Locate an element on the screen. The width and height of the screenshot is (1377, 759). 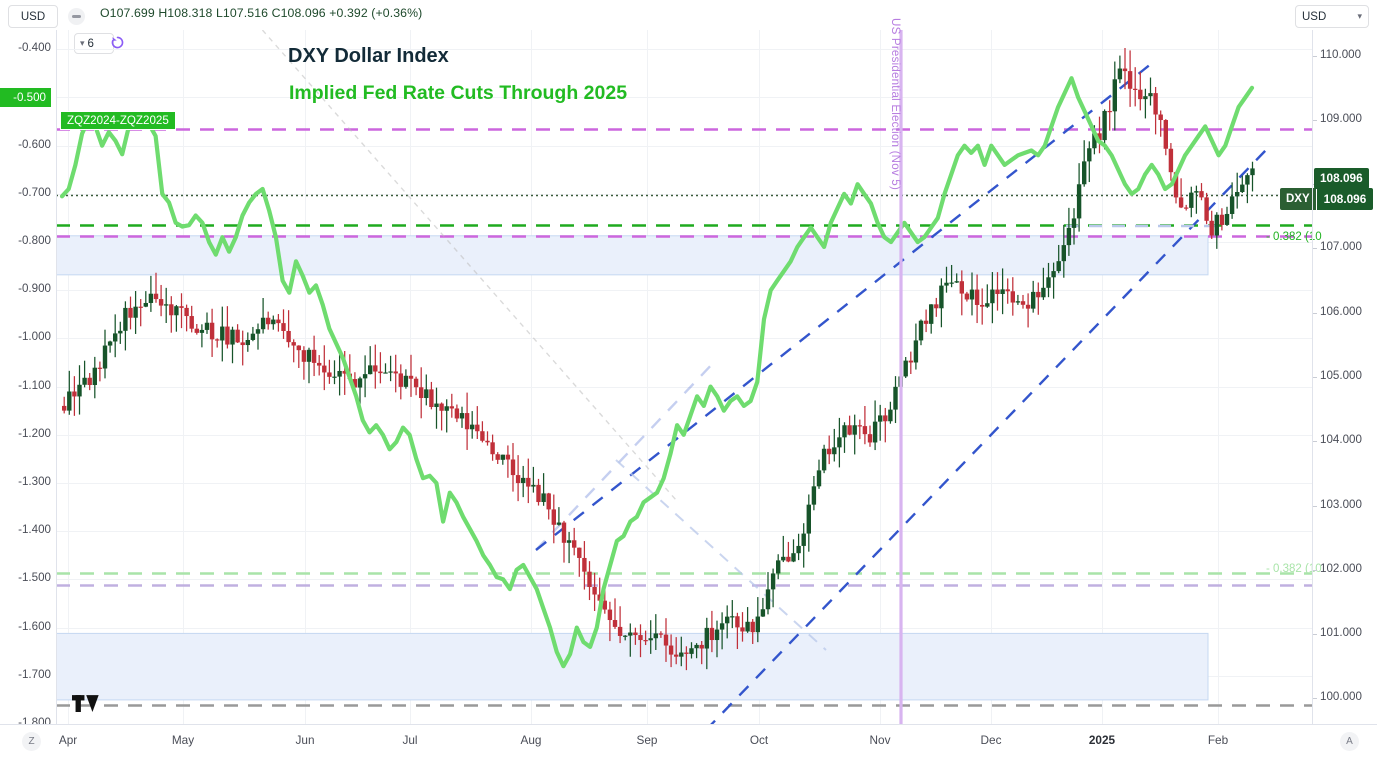
fib-label-lower: - 0.382 (10 is located at coordinates (1294, 569).